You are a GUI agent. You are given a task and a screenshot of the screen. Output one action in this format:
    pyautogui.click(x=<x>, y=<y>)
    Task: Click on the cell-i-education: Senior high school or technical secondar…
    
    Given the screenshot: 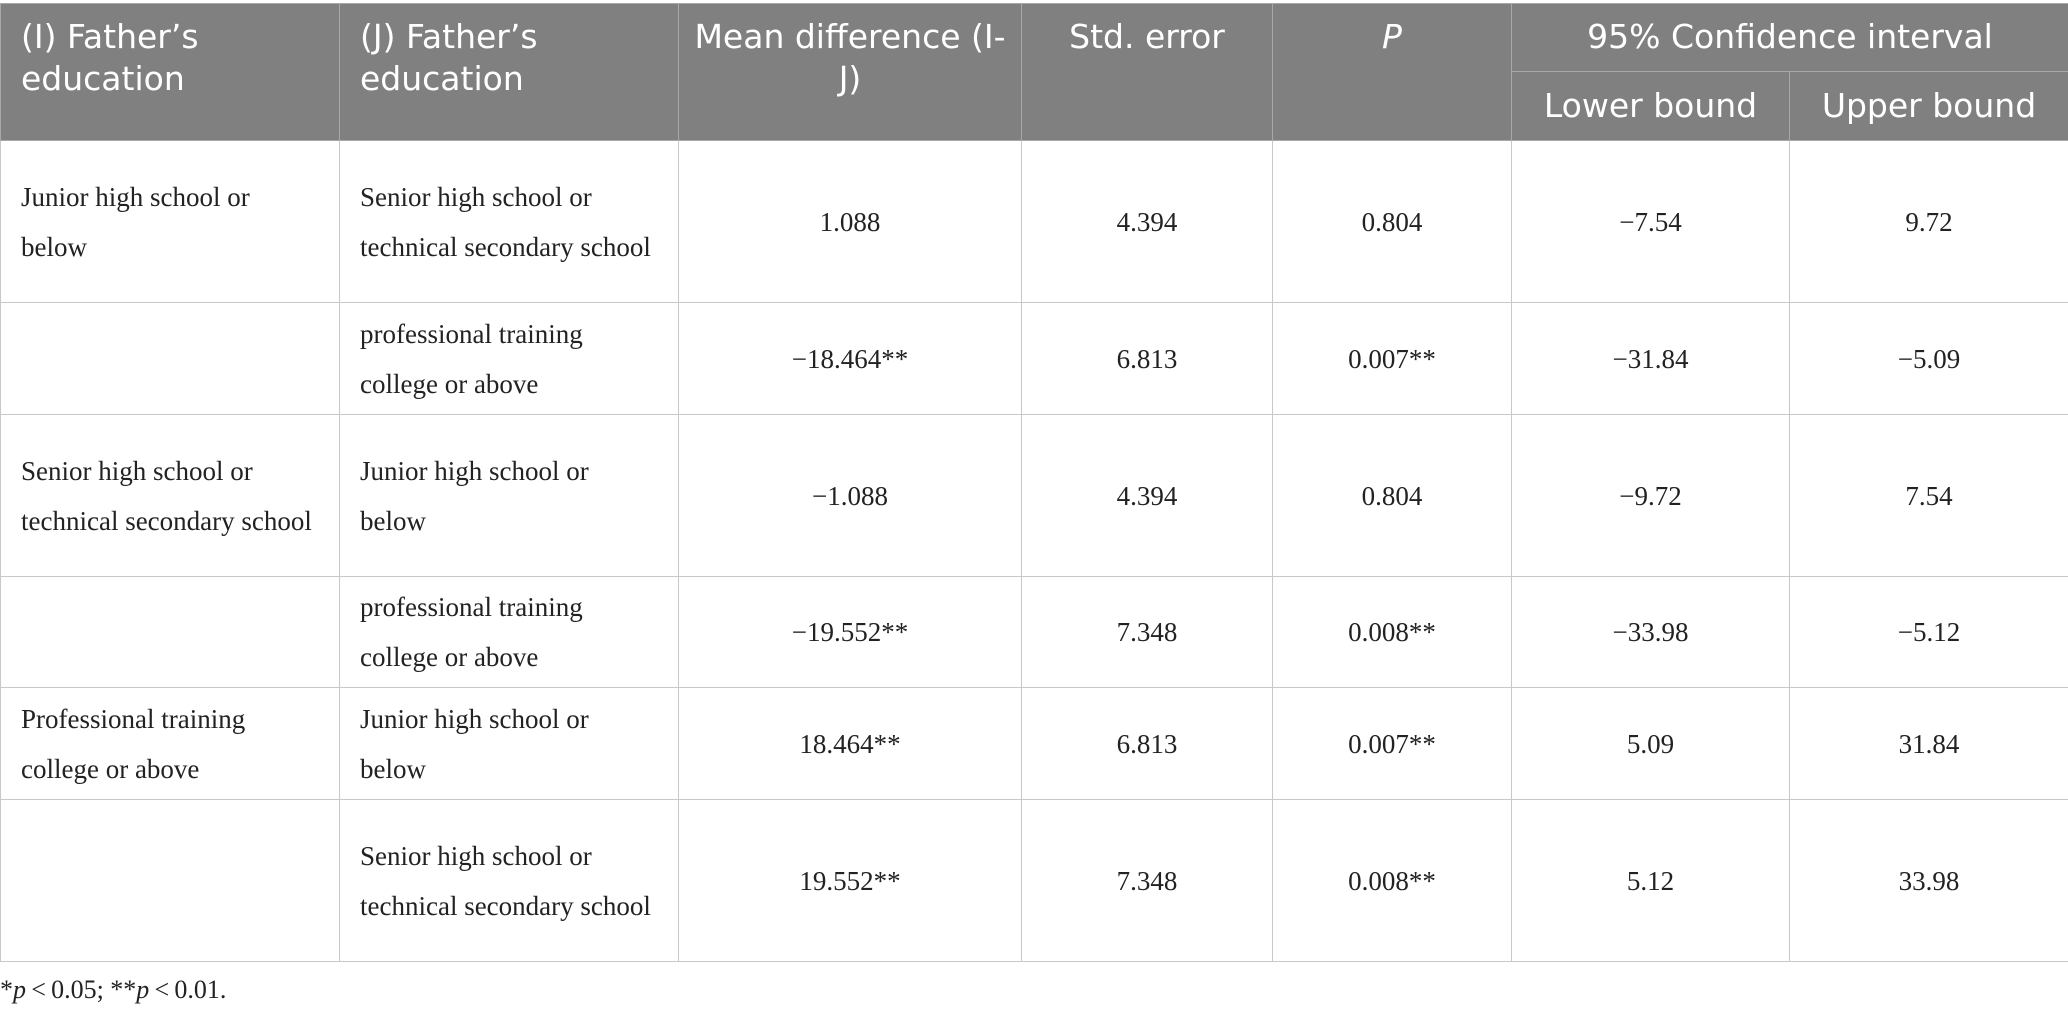 What is the action you would take?
    pyautogui.click(x=170, y=495)
    